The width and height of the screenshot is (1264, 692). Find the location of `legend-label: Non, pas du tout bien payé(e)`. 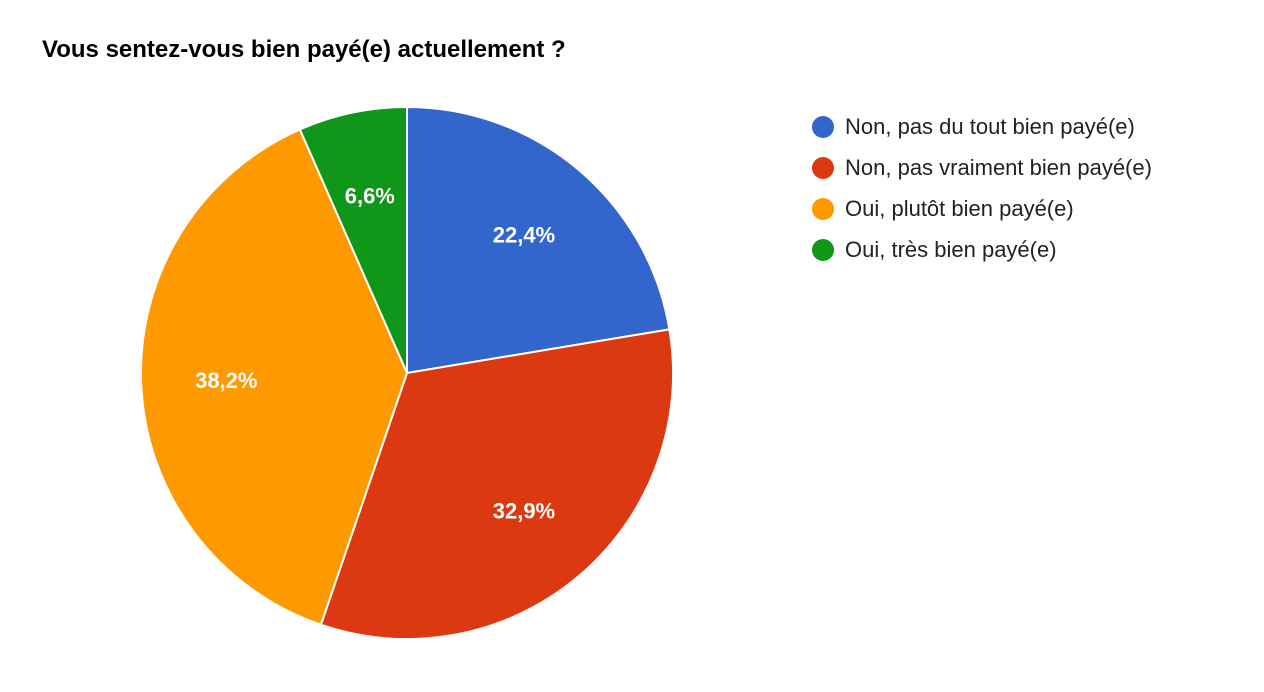

legend-label: Non, pas du tout bien payé(e) is located at coordinates (990, 126).